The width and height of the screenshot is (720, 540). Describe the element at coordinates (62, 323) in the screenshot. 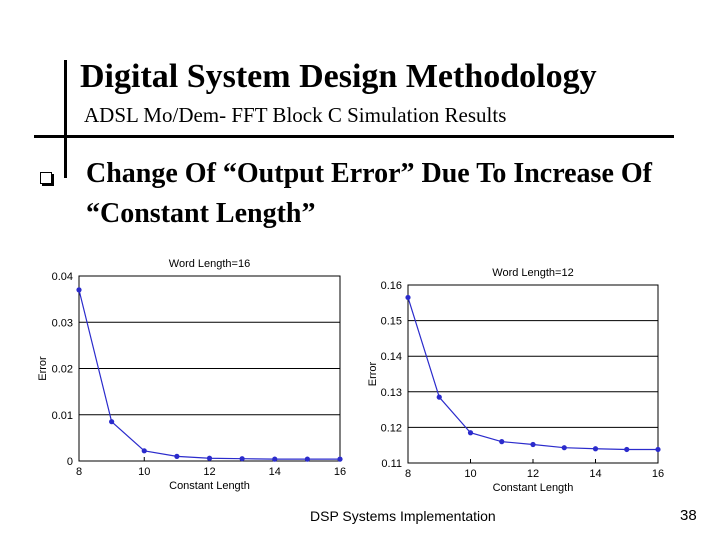

I see `y-tick-label-3: 0.03` at that location.